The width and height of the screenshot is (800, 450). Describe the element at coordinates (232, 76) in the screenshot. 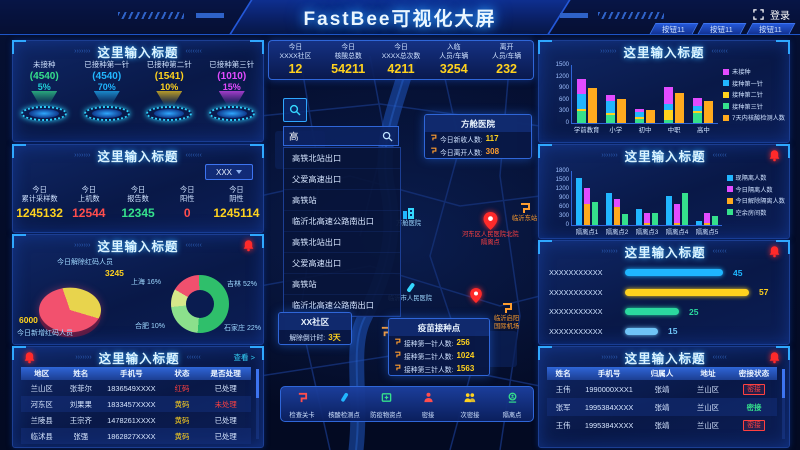

I see `gauge-value: (1010)` at that location.